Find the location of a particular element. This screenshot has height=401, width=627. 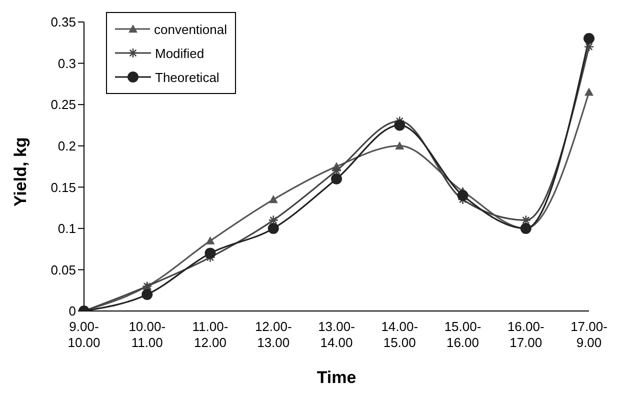

y-tick-label: 0.1 is located at coordinates (67, 228).